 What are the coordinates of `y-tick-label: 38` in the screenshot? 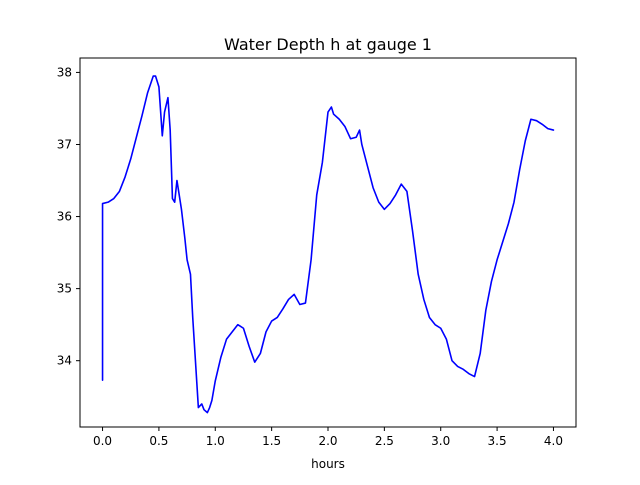 It's located at (64, 72).